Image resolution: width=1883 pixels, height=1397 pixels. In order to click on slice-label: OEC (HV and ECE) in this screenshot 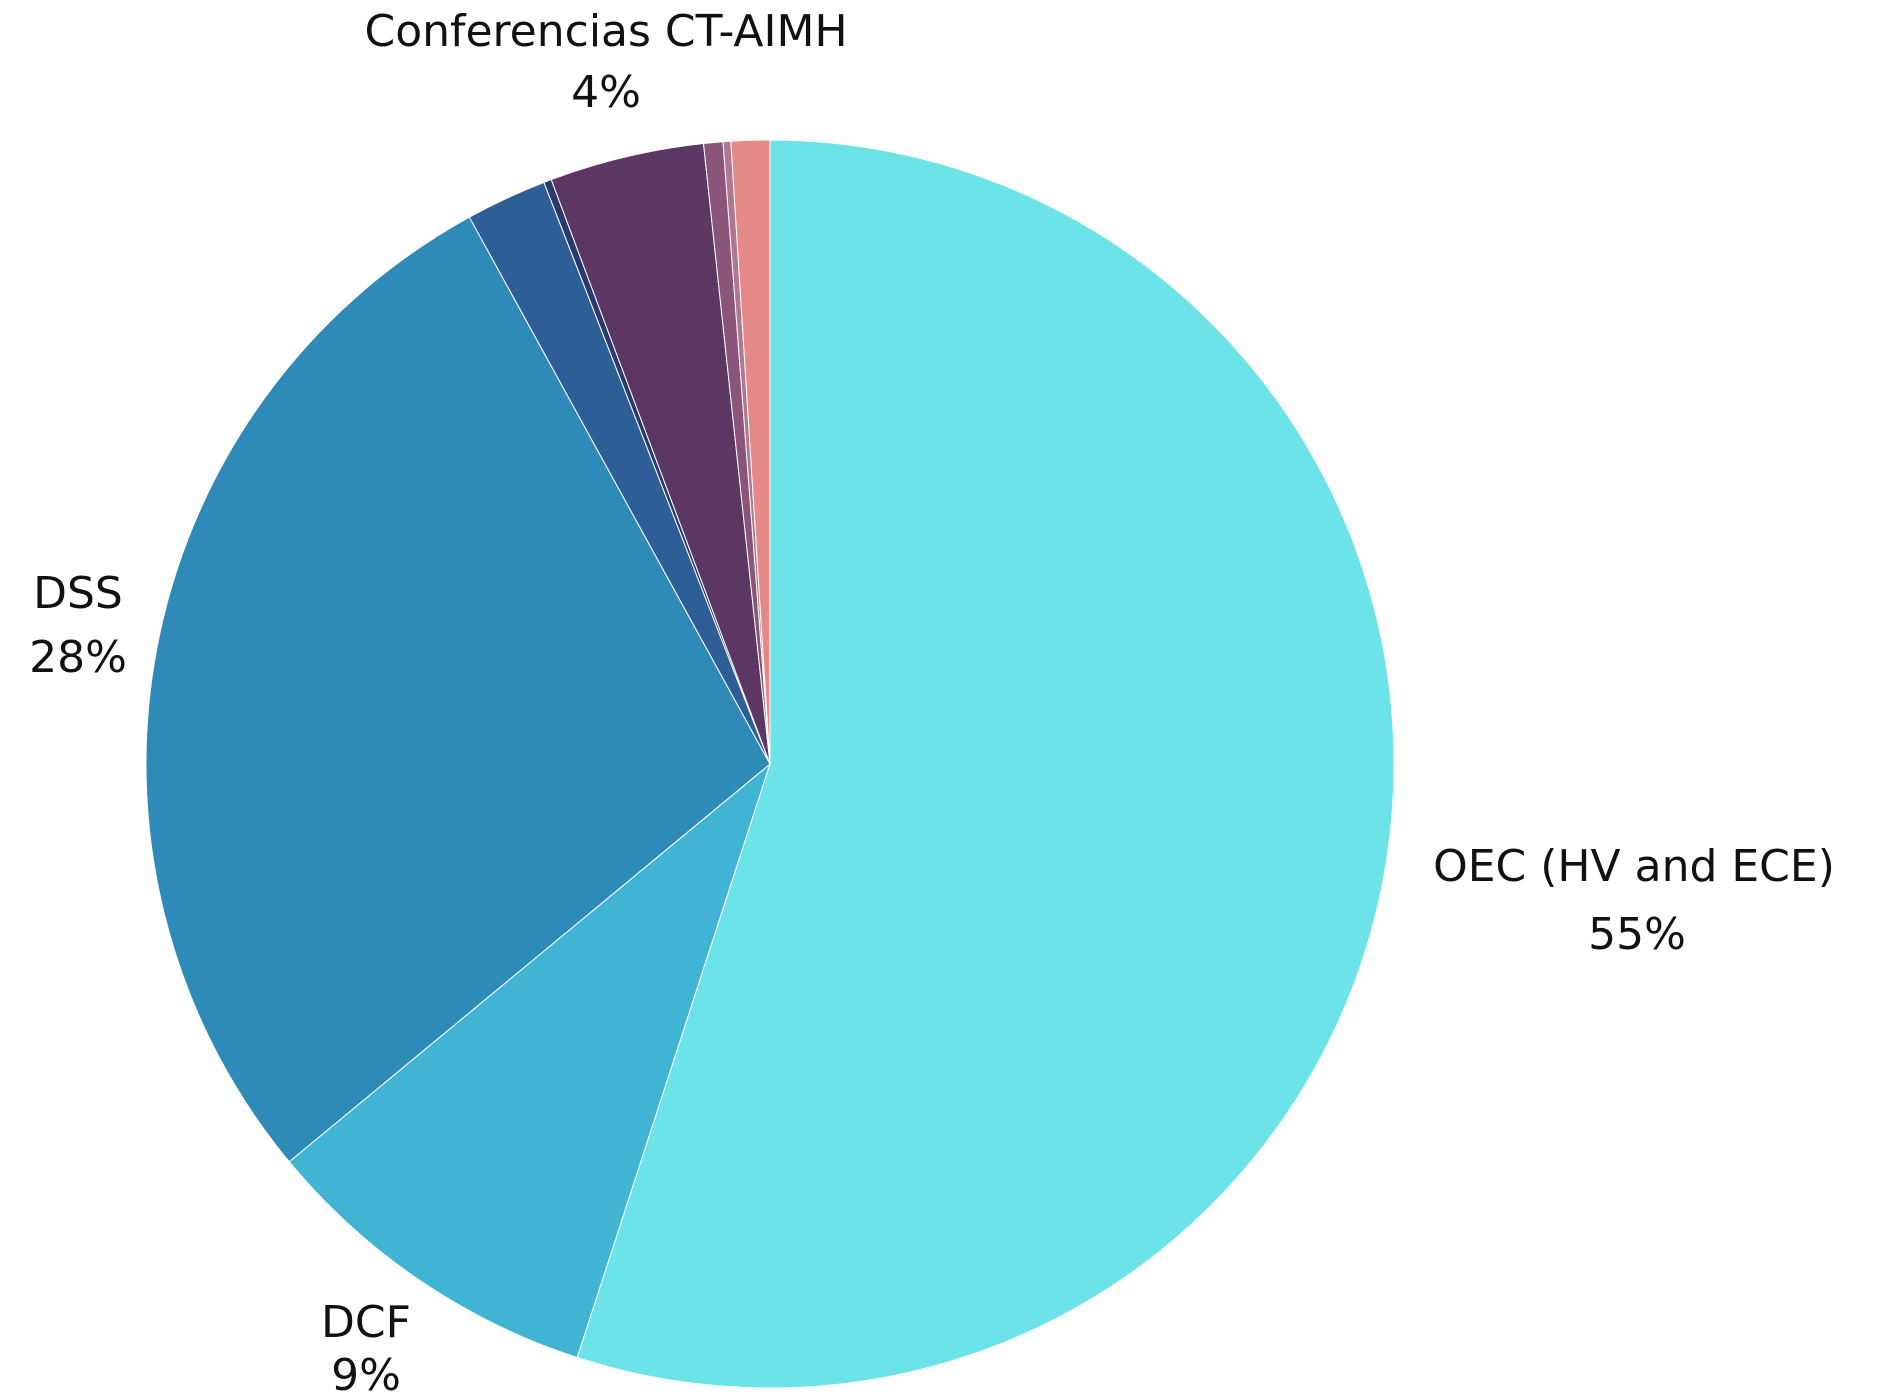, I will do `click(1634, 866)`.